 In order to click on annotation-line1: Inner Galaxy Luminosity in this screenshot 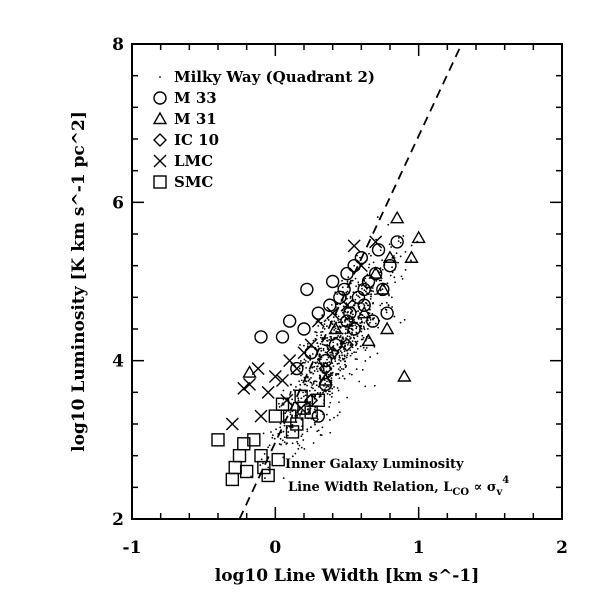, I will do `click(374, 464)`.